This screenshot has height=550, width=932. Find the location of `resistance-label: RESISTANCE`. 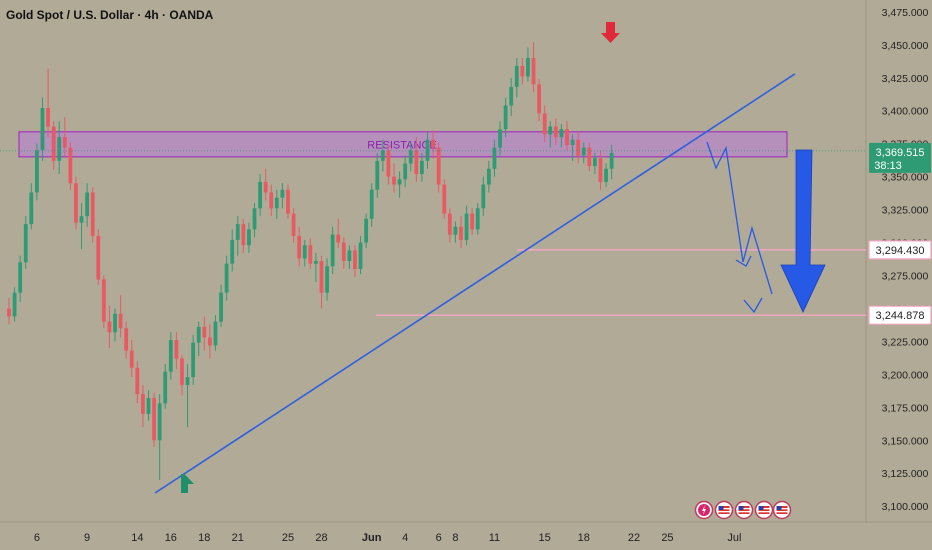

resistance-label: RESISTANCE is located at coordinates (401, 145).